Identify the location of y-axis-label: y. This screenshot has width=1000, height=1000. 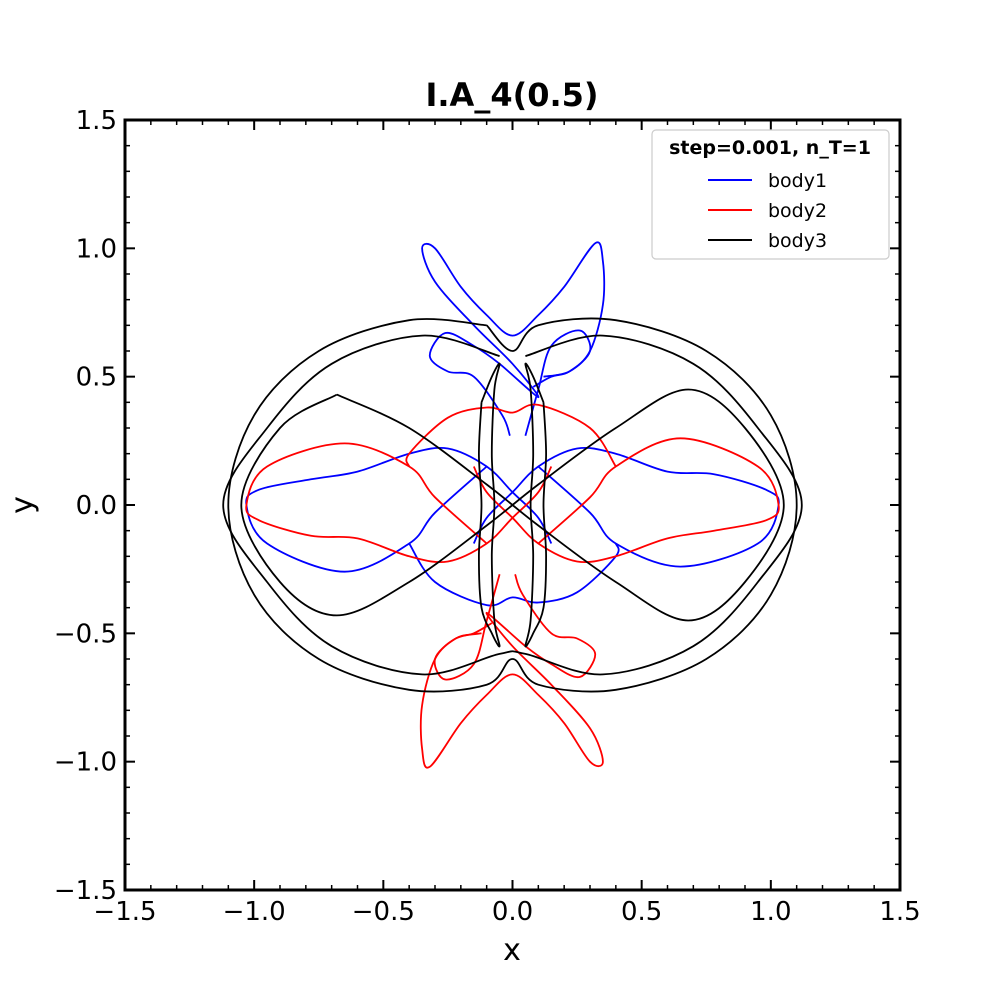
(22, 505).